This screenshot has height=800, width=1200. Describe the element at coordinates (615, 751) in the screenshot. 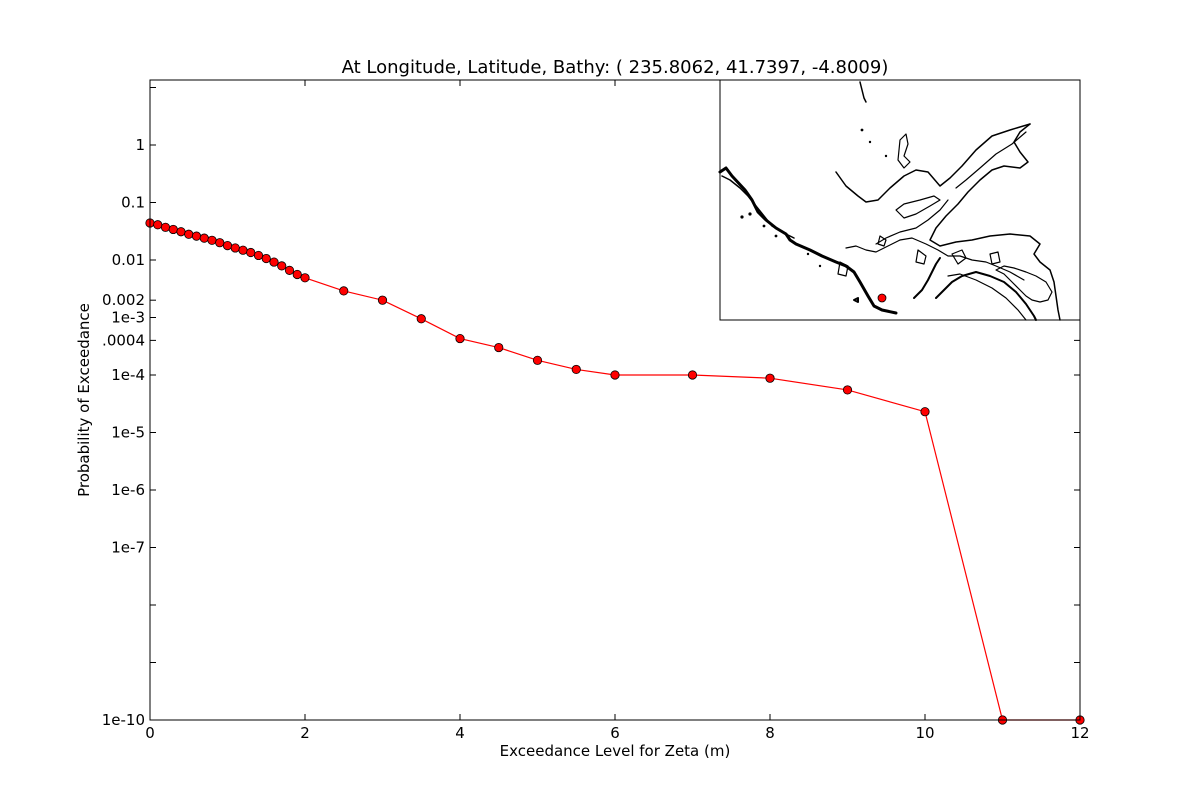

I see `x-axis-label: Exceedance Level for Zeta (m)` at that location.